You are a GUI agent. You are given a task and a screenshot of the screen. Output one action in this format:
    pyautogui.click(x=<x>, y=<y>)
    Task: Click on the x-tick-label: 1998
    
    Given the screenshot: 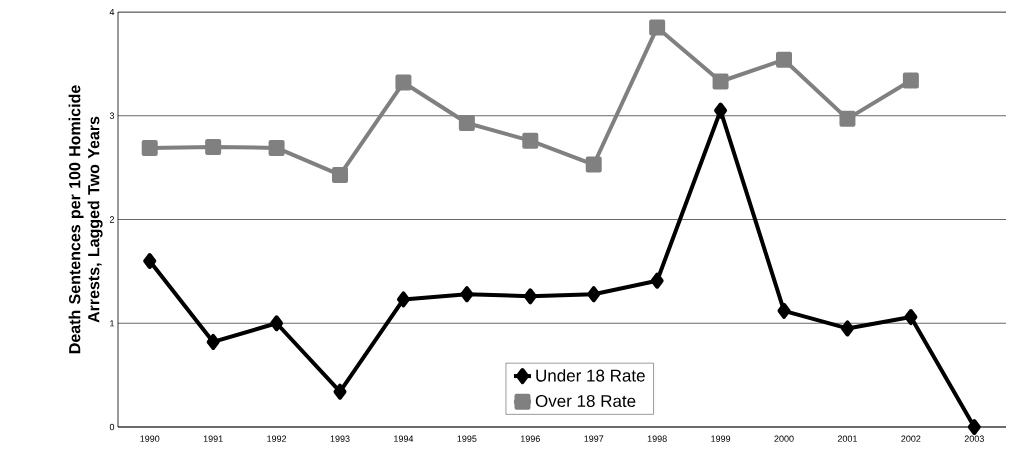 What is the action you would take?
    pyautogui.click(x=657, y=438)
    